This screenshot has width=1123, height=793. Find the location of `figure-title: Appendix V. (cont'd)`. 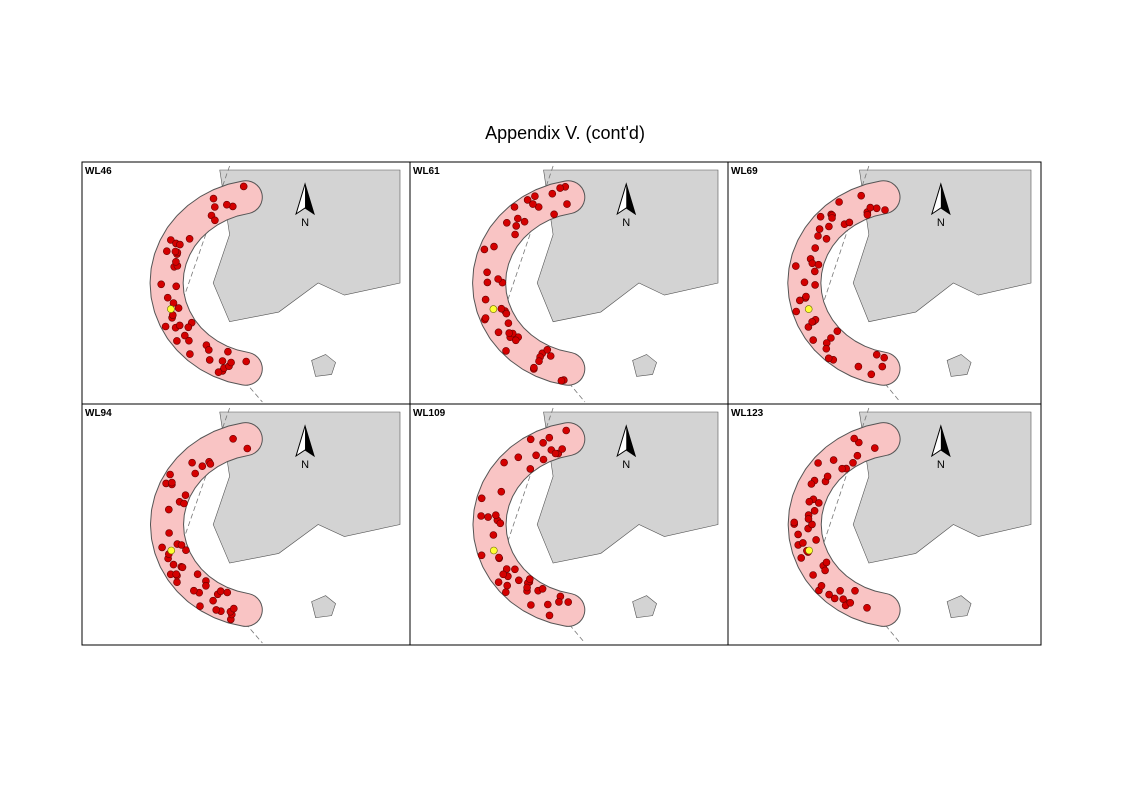

figure-title: Appendix V. (cont'd) is located at coordinates (565, 133).